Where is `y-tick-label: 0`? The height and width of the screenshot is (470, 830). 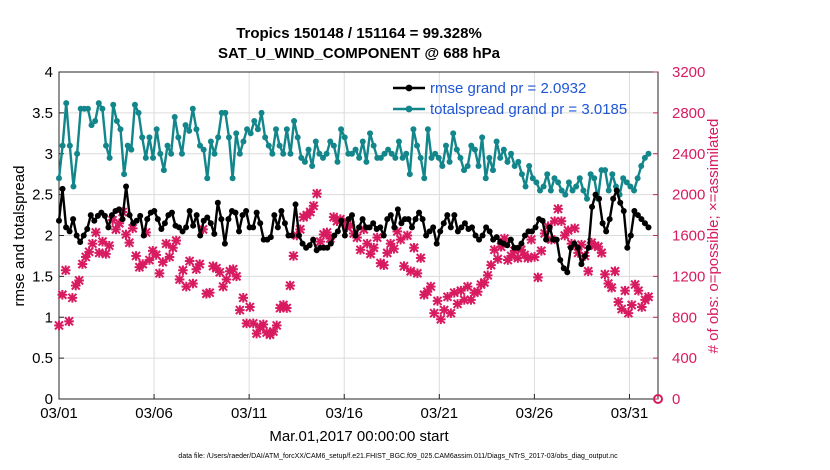
y-tick-label: 0 is located at coordinates (49, 399).